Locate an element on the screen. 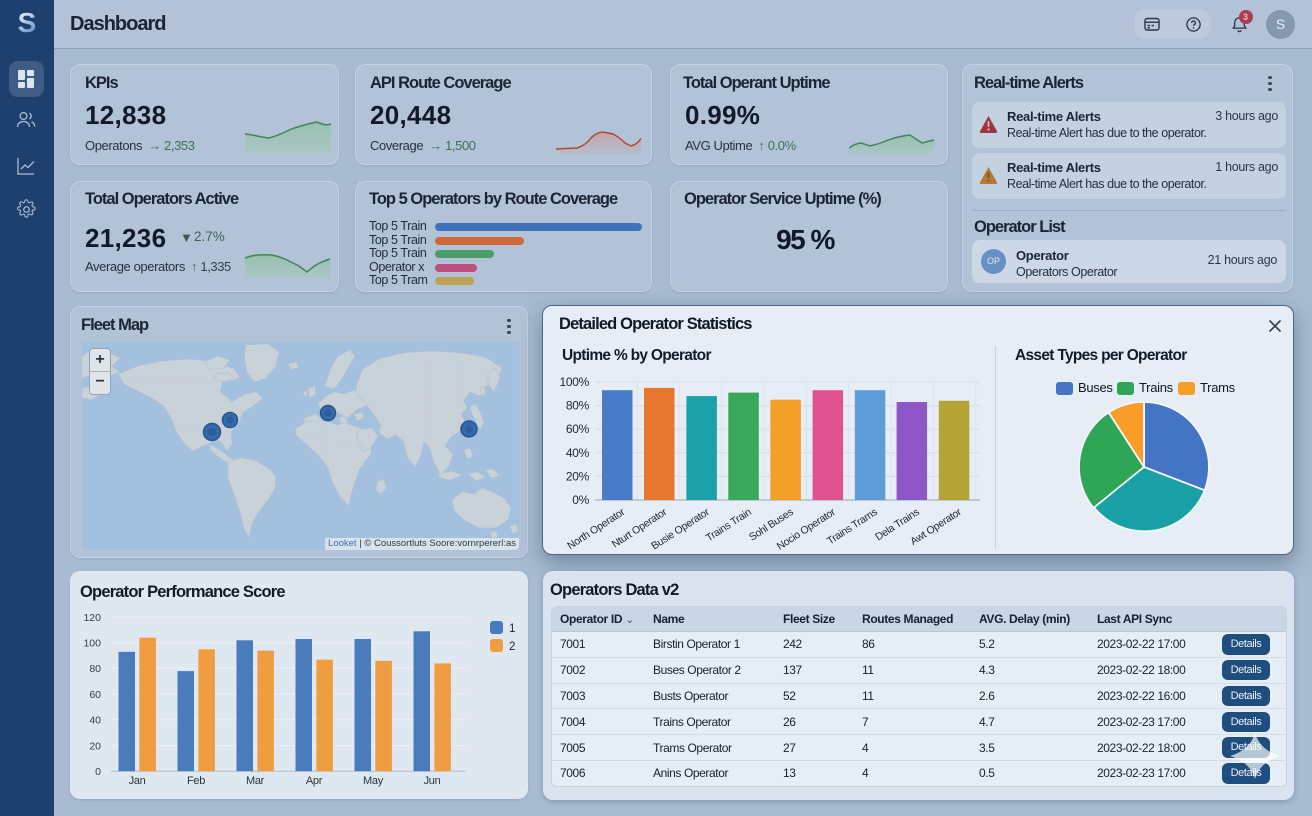 This screenshot has height=816, width=1312. svg-text: 40% is located at coordinates (578, 453).